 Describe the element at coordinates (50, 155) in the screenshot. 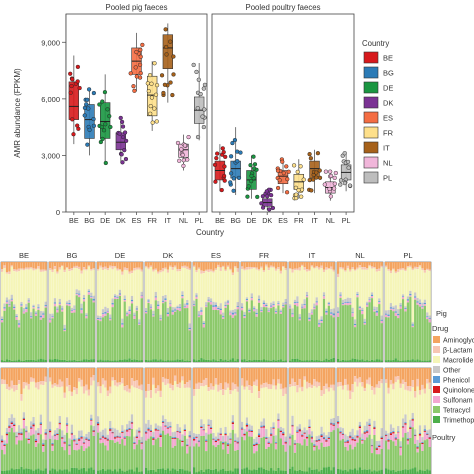

I see `y-tick-label: 3,000` at that location.